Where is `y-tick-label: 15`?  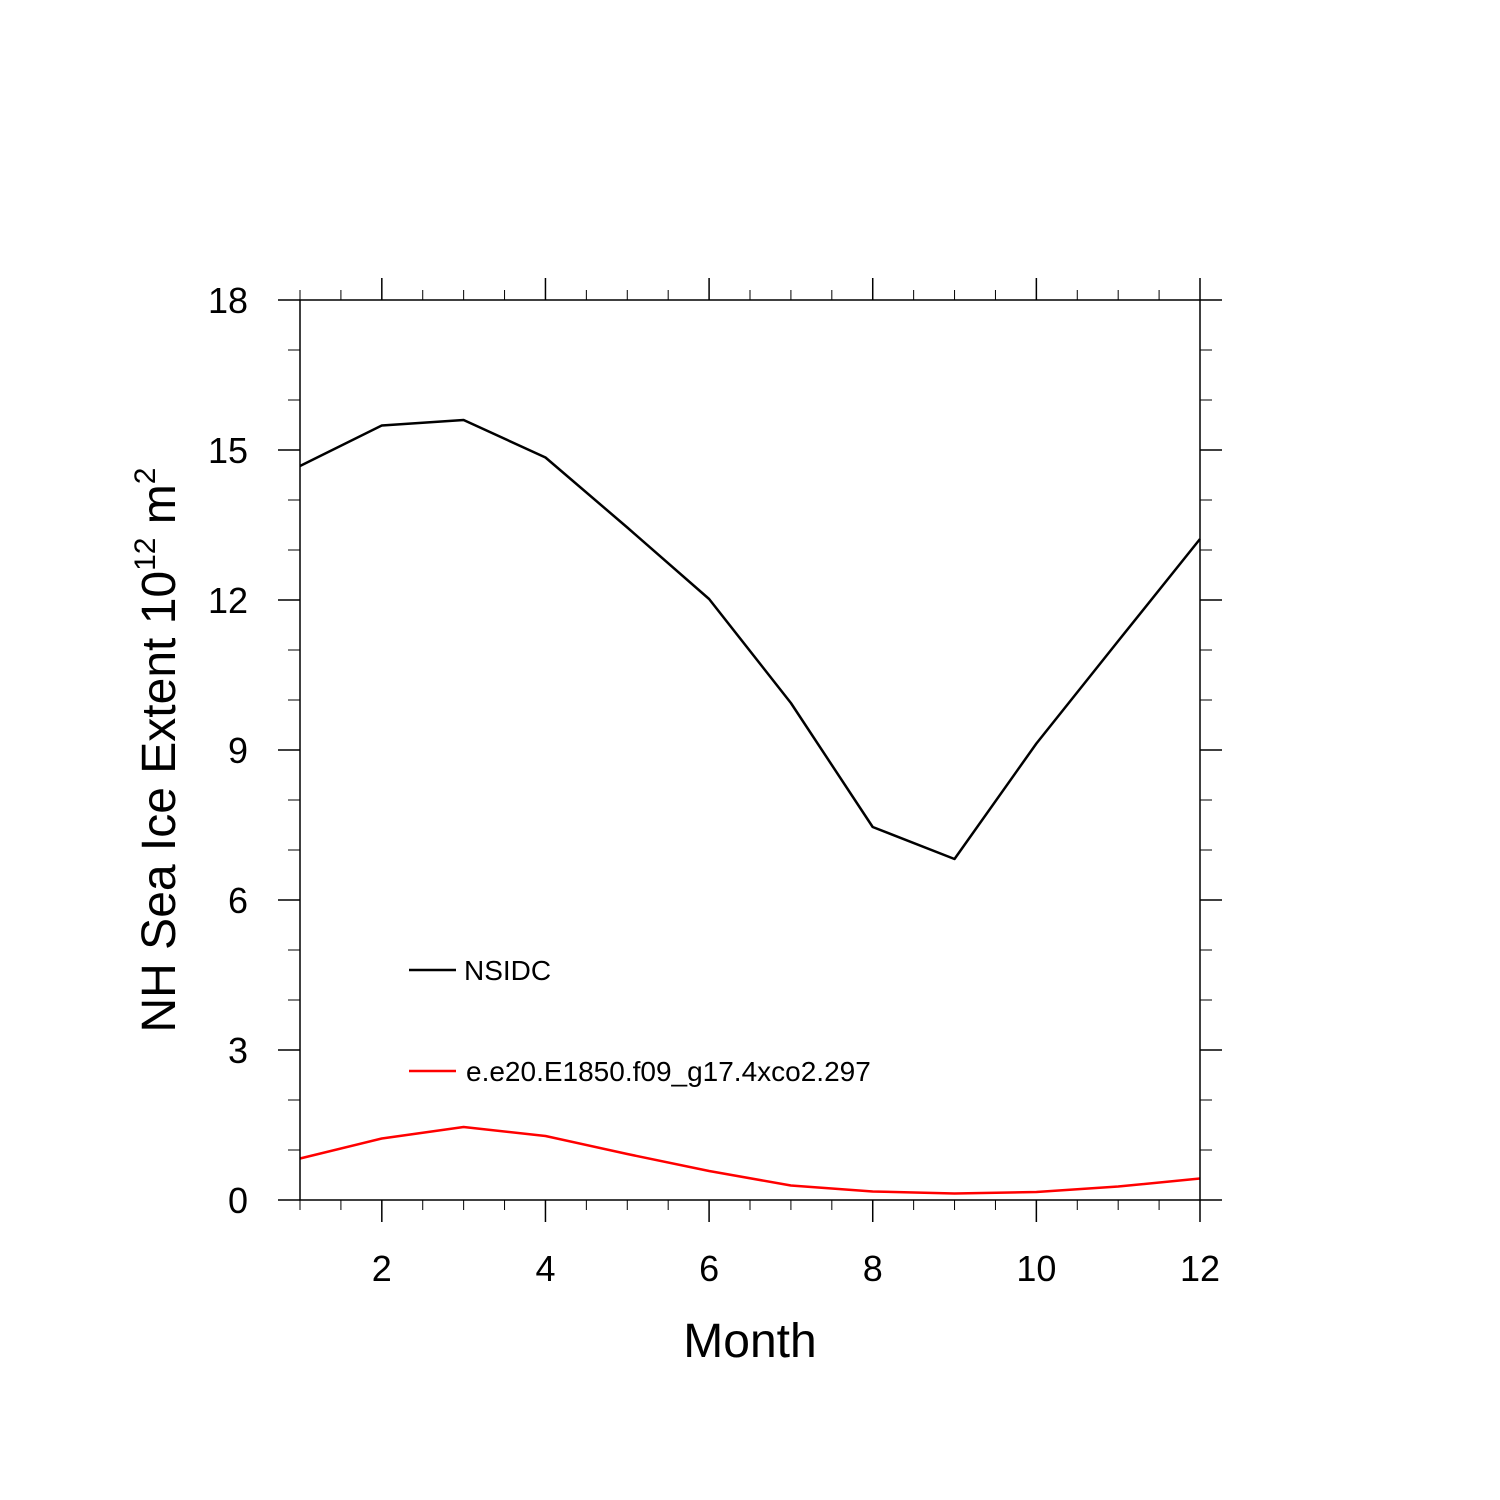 y-tick-label: 15 is located at coordinates (228, 450).